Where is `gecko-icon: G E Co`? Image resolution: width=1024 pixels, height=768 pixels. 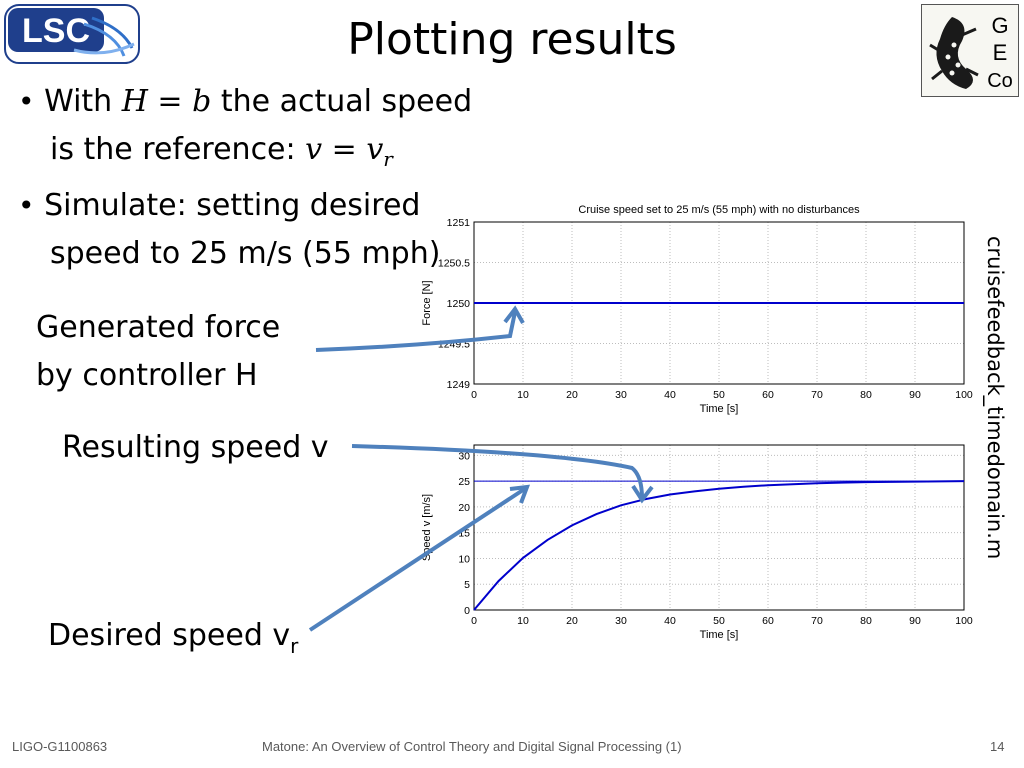
gecko-icon: G E Co is located at coordinates (971, 52).